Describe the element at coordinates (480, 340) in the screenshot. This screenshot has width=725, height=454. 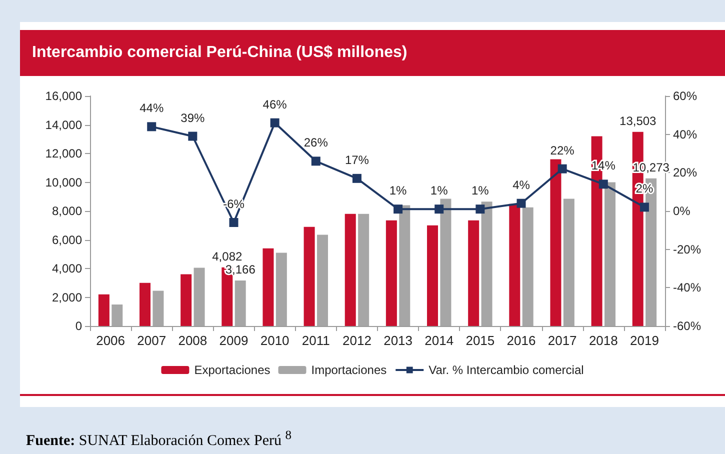
I see `x-tick-label: 2015` at that location.